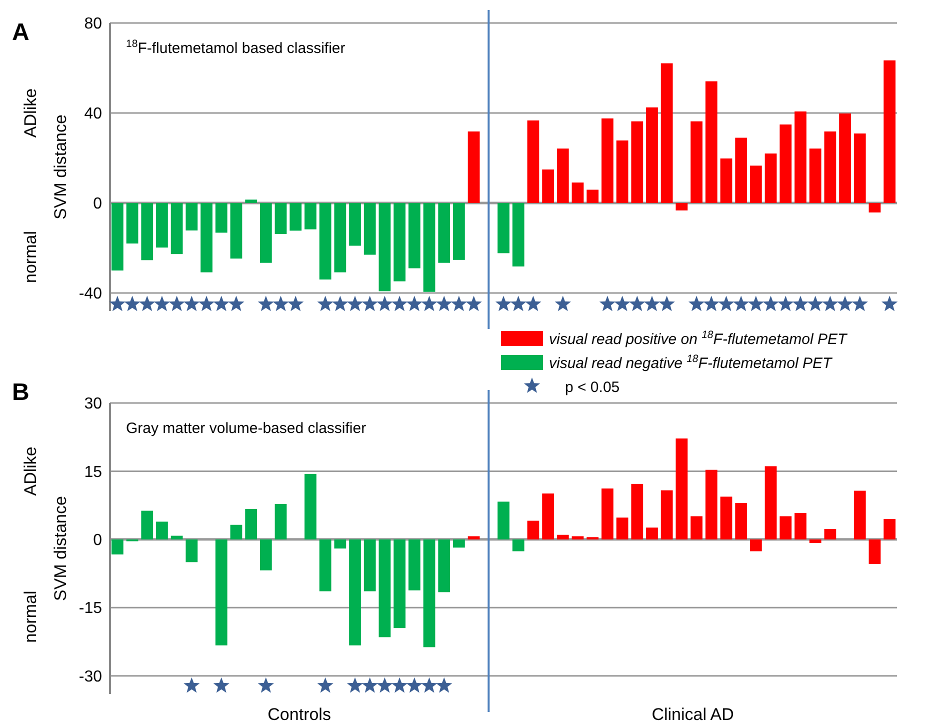 The height and width of the screenshot is (723, 927). Describe the element at coordinates (691, 362) in the screenshot. I see `legend-label: visual read negative $^{18}$F-flutemetamol PET` at that location.